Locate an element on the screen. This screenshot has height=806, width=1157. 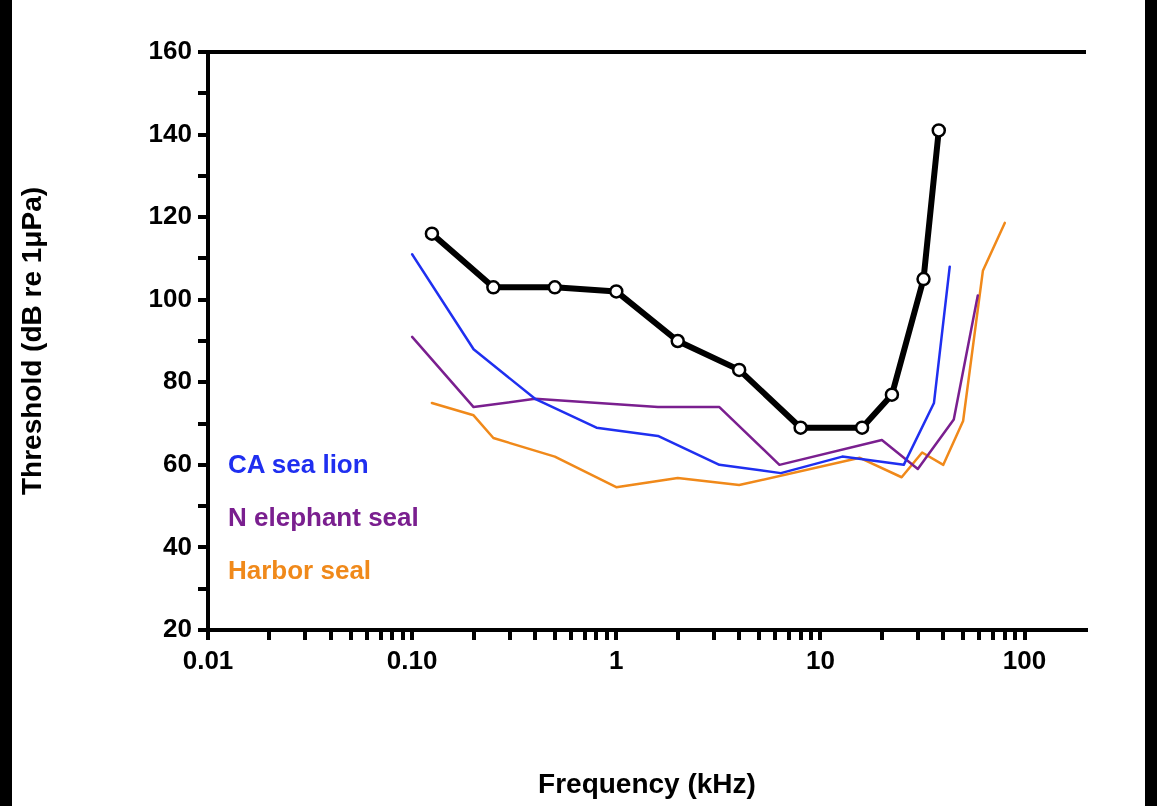
x-tick-label: 10 is located at coordinates (820, 659).